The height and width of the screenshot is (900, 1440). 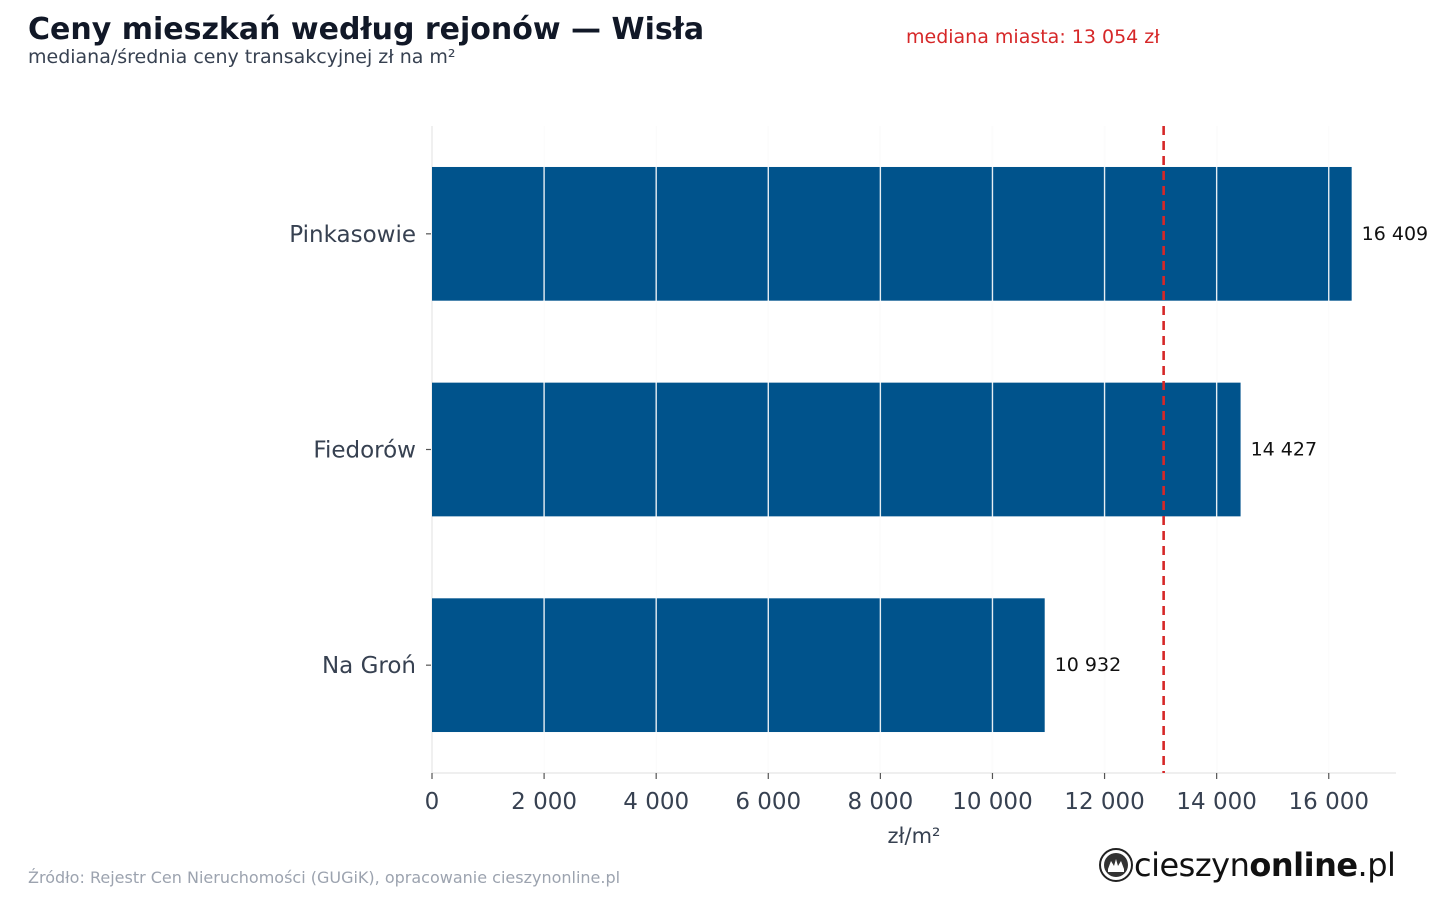 What do you see at coordinates (1395, 234) in the screenshot?
I see `value-label-0: 16 409` at bounding box center [1395, 234].